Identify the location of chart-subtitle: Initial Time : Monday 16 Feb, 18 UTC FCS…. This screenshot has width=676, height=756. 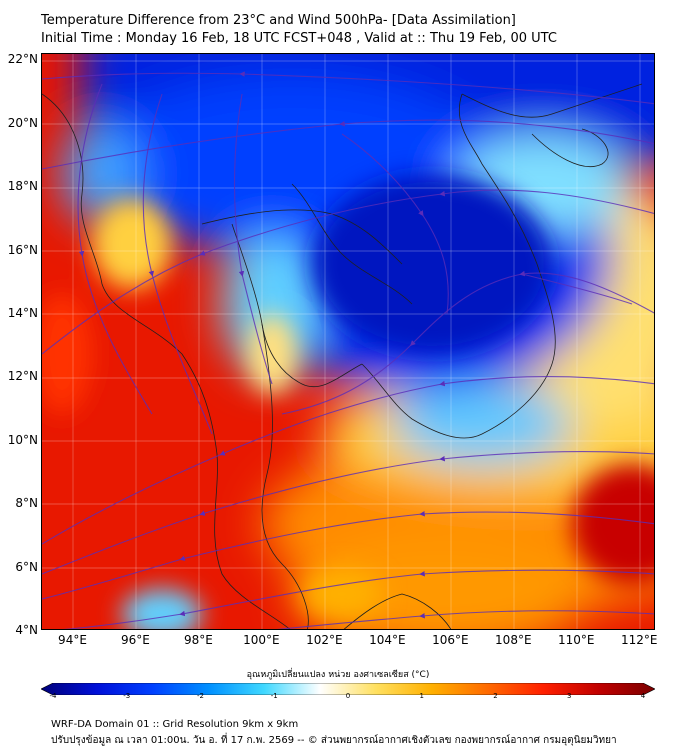
(299, 38).